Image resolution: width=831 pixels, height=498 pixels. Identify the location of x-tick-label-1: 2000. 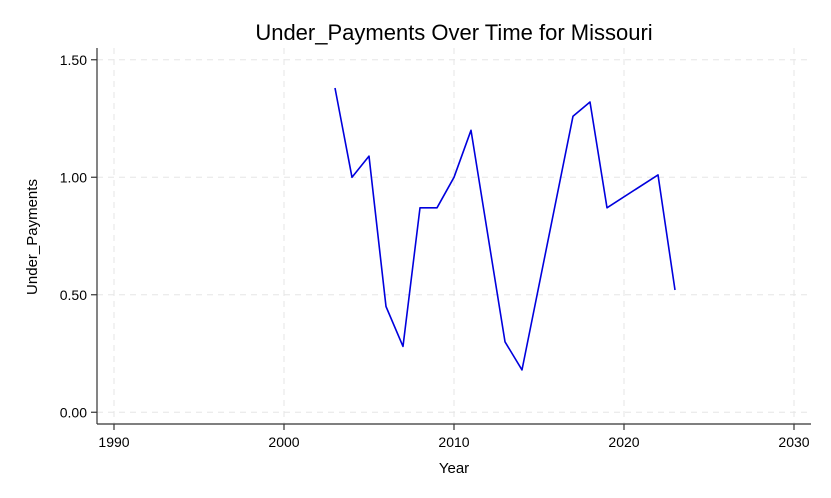
(283, 442).